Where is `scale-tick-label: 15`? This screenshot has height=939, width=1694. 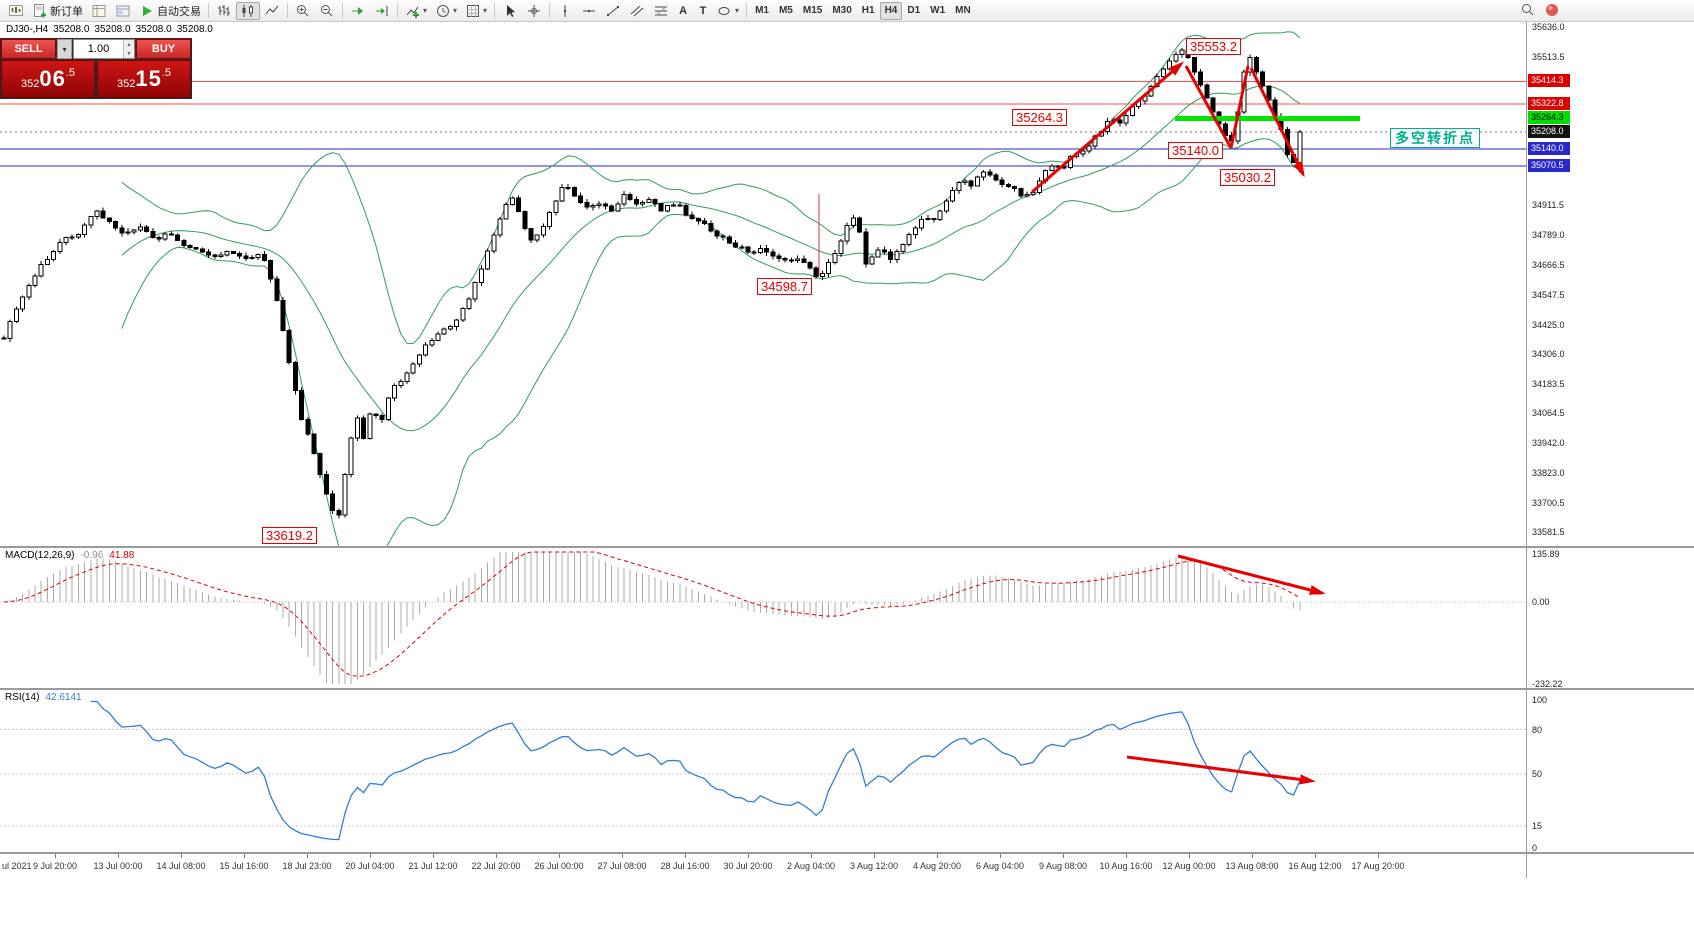 scale-tick-label: 15 is located at coordinates (1537, 825).